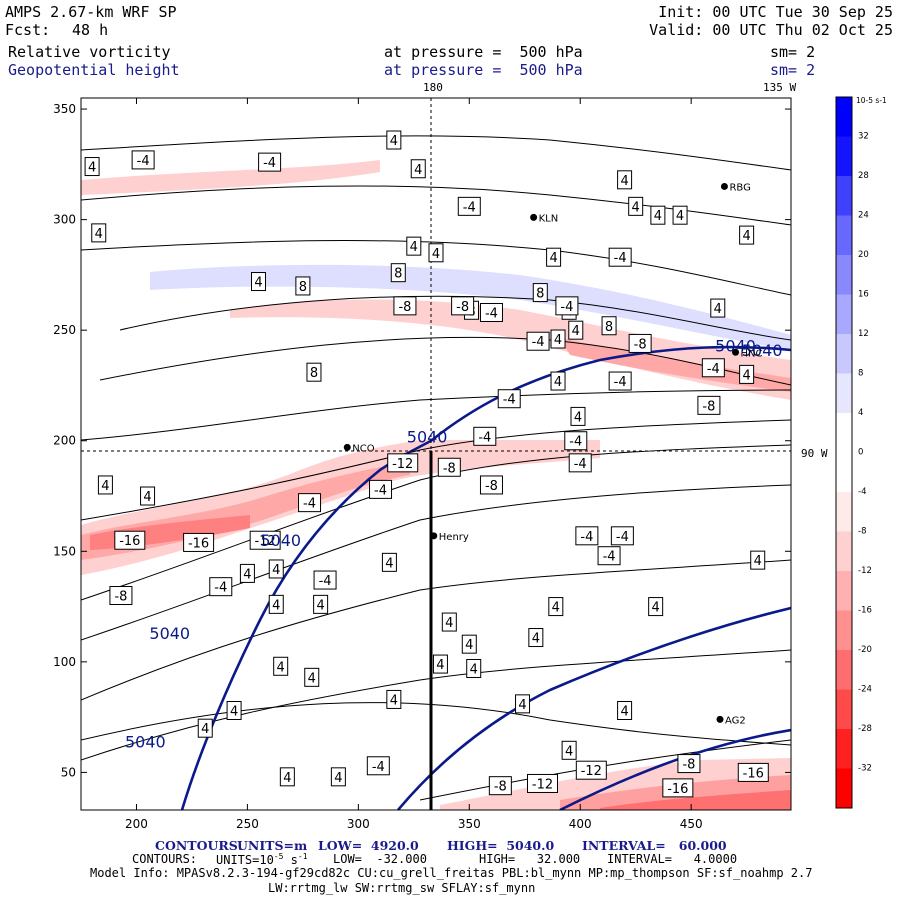 Image resolution: width=900 pixels, height=900 pixels. Describe the element at coordinates (752, 353) in the screenshot. I see `station-label: HNC` at that location.